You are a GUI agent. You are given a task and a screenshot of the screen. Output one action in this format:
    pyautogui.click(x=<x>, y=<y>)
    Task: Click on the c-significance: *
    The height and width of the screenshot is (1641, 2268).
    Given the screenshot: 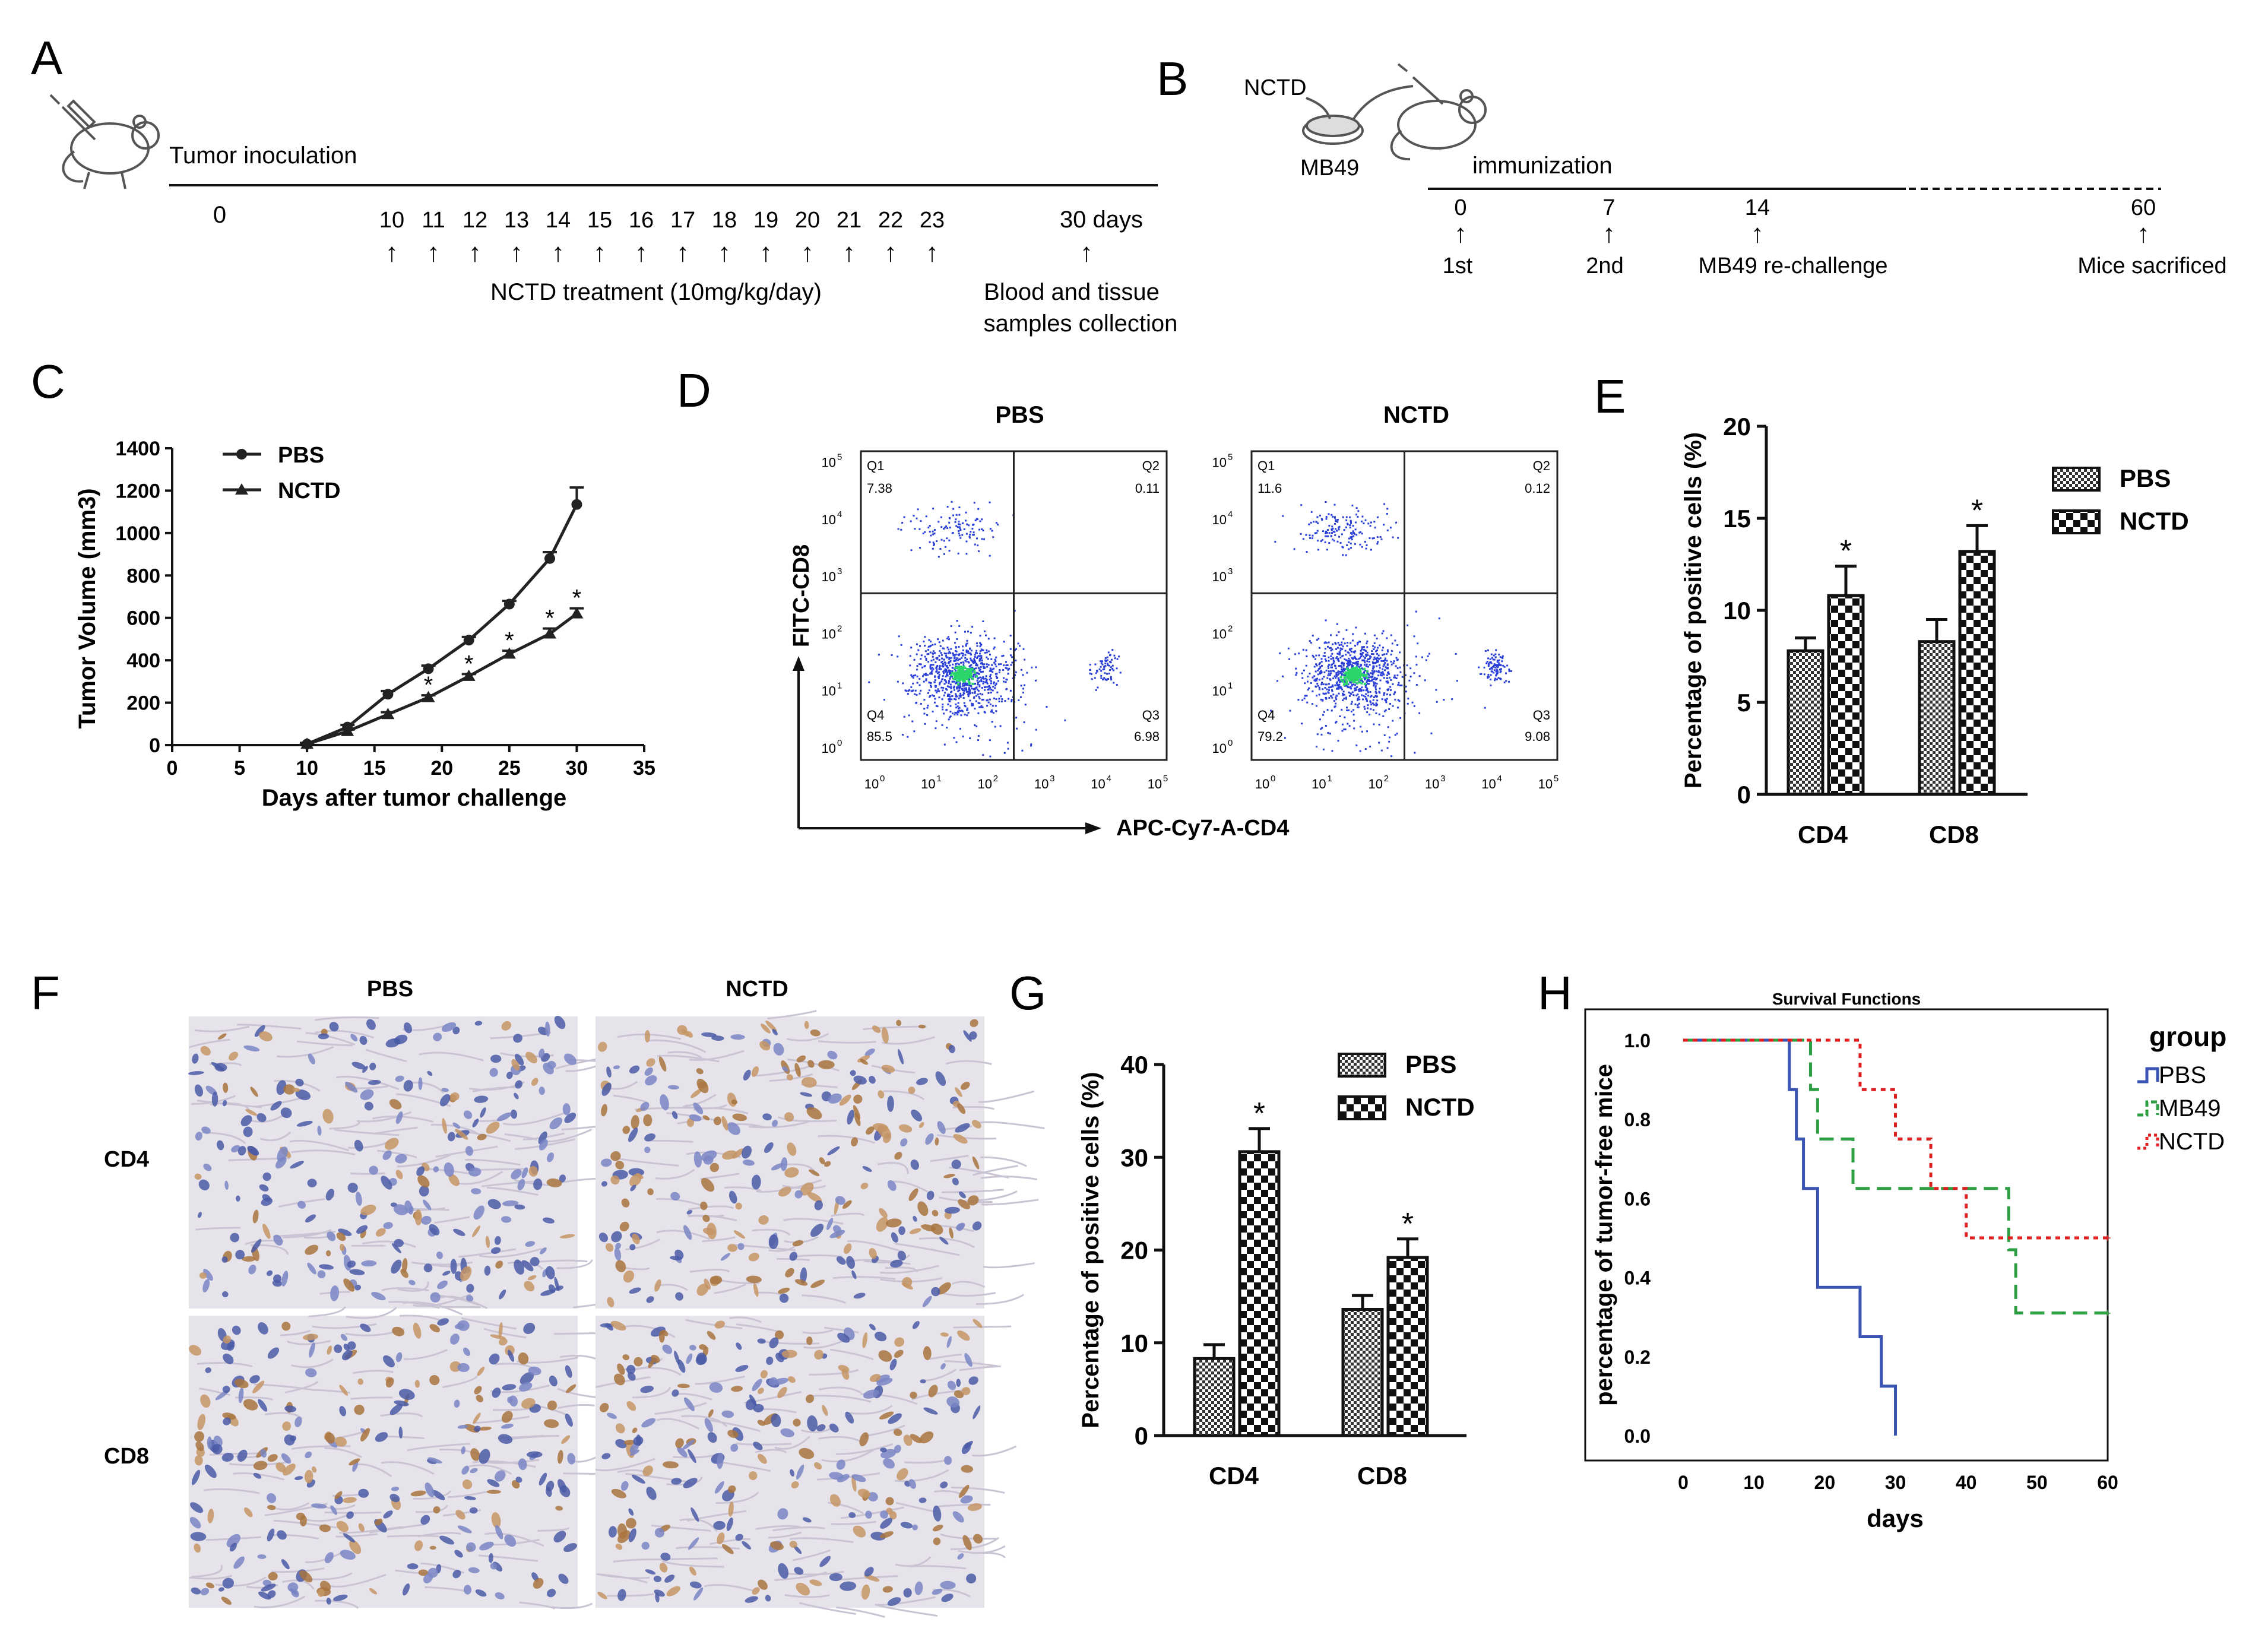 What is the action you would take?
    pyautogui.click(x=469, y=664)
    